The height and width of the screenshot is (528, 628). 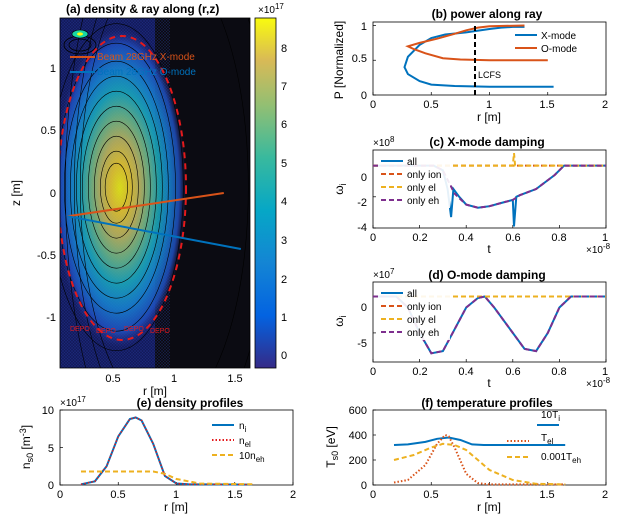 What do you see at coordinates (479, 464) in the screenshot?
I see `series-0001teh` at bounding box center [479, 464].